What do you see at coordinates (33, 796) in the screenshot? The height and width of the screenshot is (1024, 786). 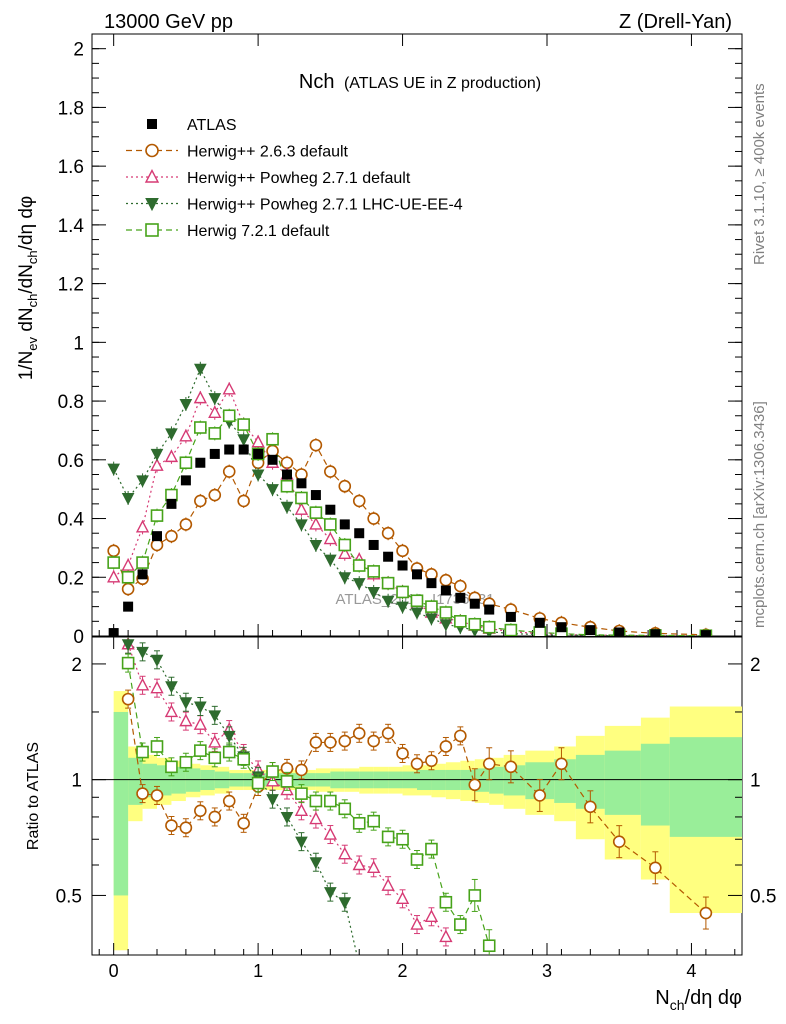 I see `ratio-axis-label: Ratio to ATLAS` at bounding box center [33, 796].